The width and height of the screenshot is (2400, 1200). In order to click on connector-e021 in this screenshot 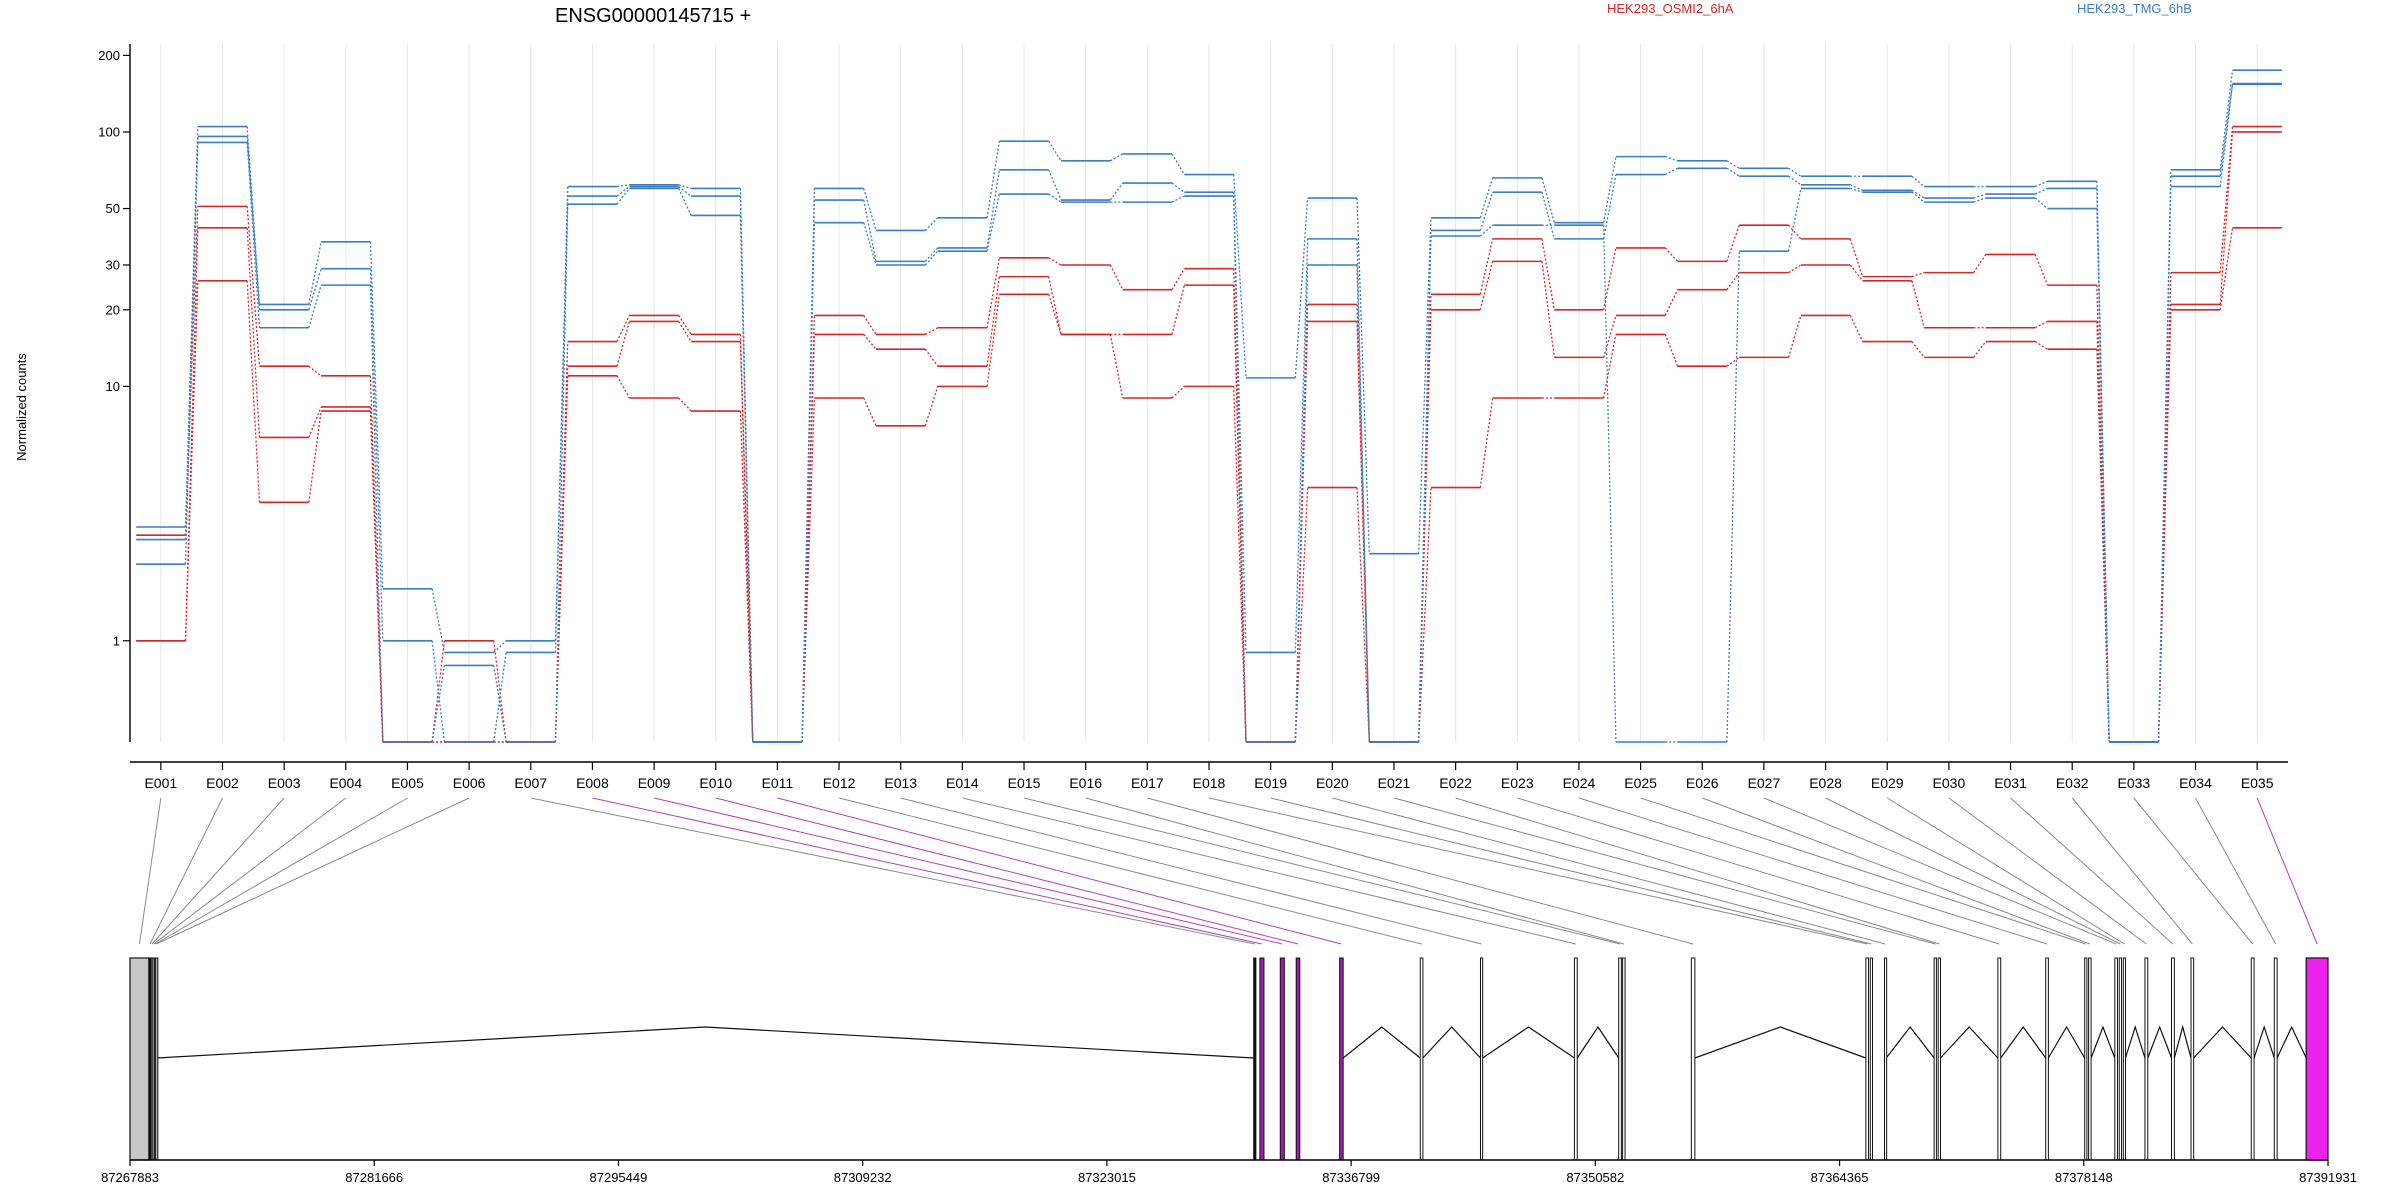, I will do `click(1664, 871)`.